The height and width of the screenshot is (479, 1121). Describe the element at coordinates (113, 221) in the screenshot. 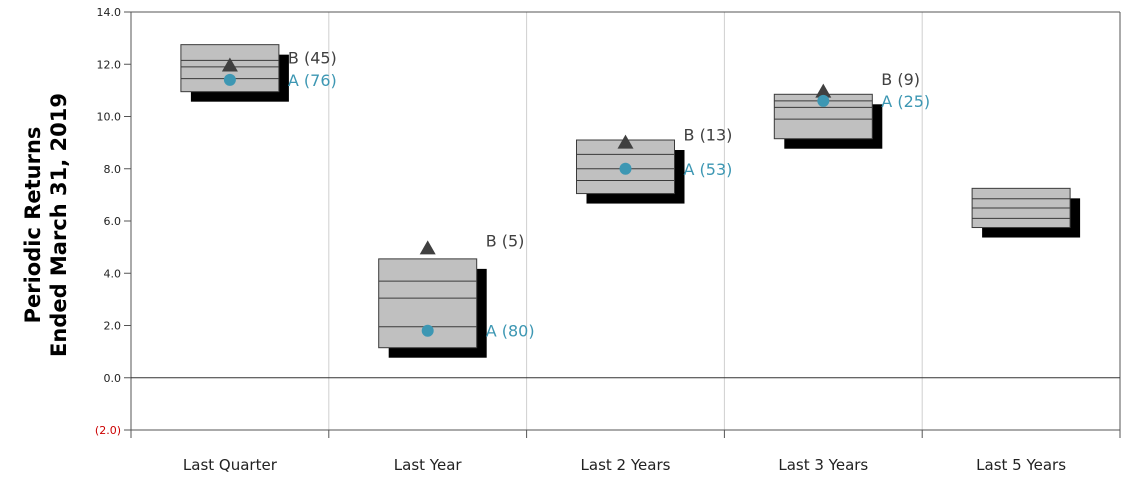

I see `y-tick-label: 6.0` at that location.